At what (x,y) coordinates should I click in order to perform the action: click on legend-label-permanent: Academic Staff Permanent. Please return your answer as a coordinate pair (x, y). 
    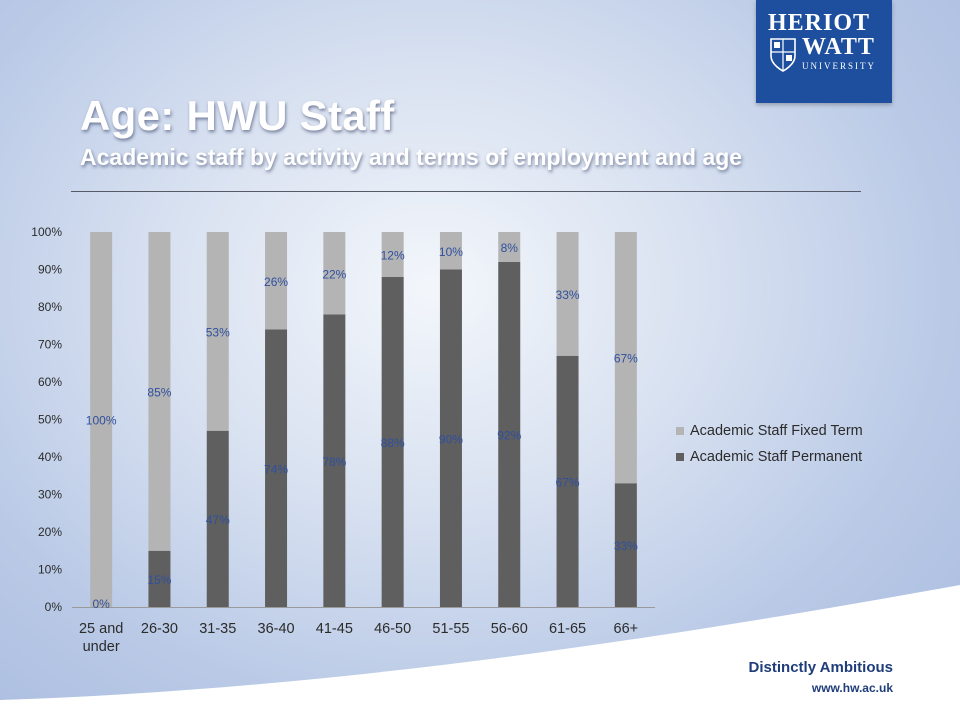
    Looking at the image, I should click on (776, 457).